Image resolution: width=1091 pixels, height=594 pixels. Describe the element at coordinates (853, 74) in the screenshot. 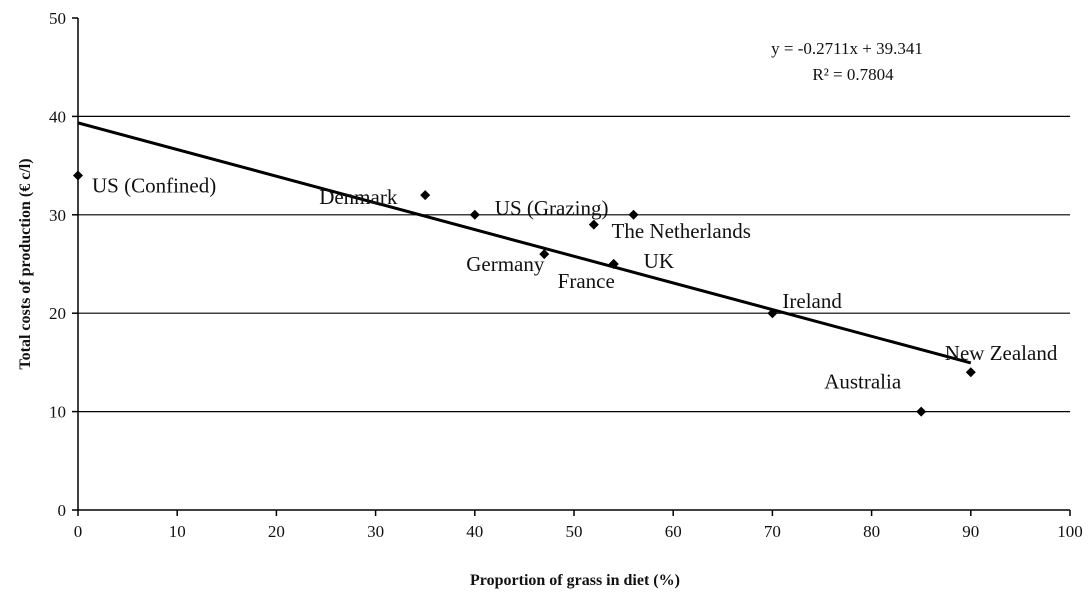

I see `r-squared-annotation: R² = 0.7804` at that location.